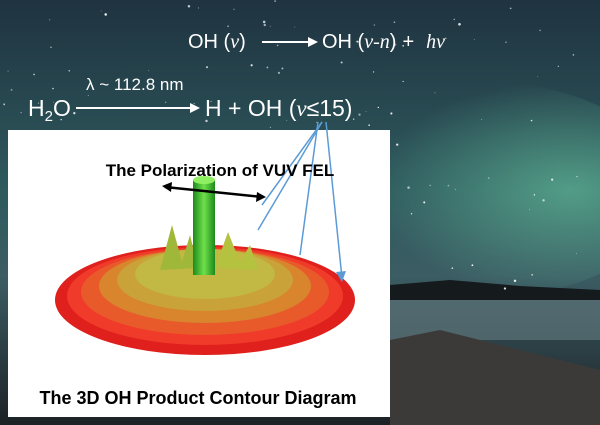 The image size is (600, 425). Describe the element at coordinates (495, 377) in the screenshot. I see `rocks` at that location.